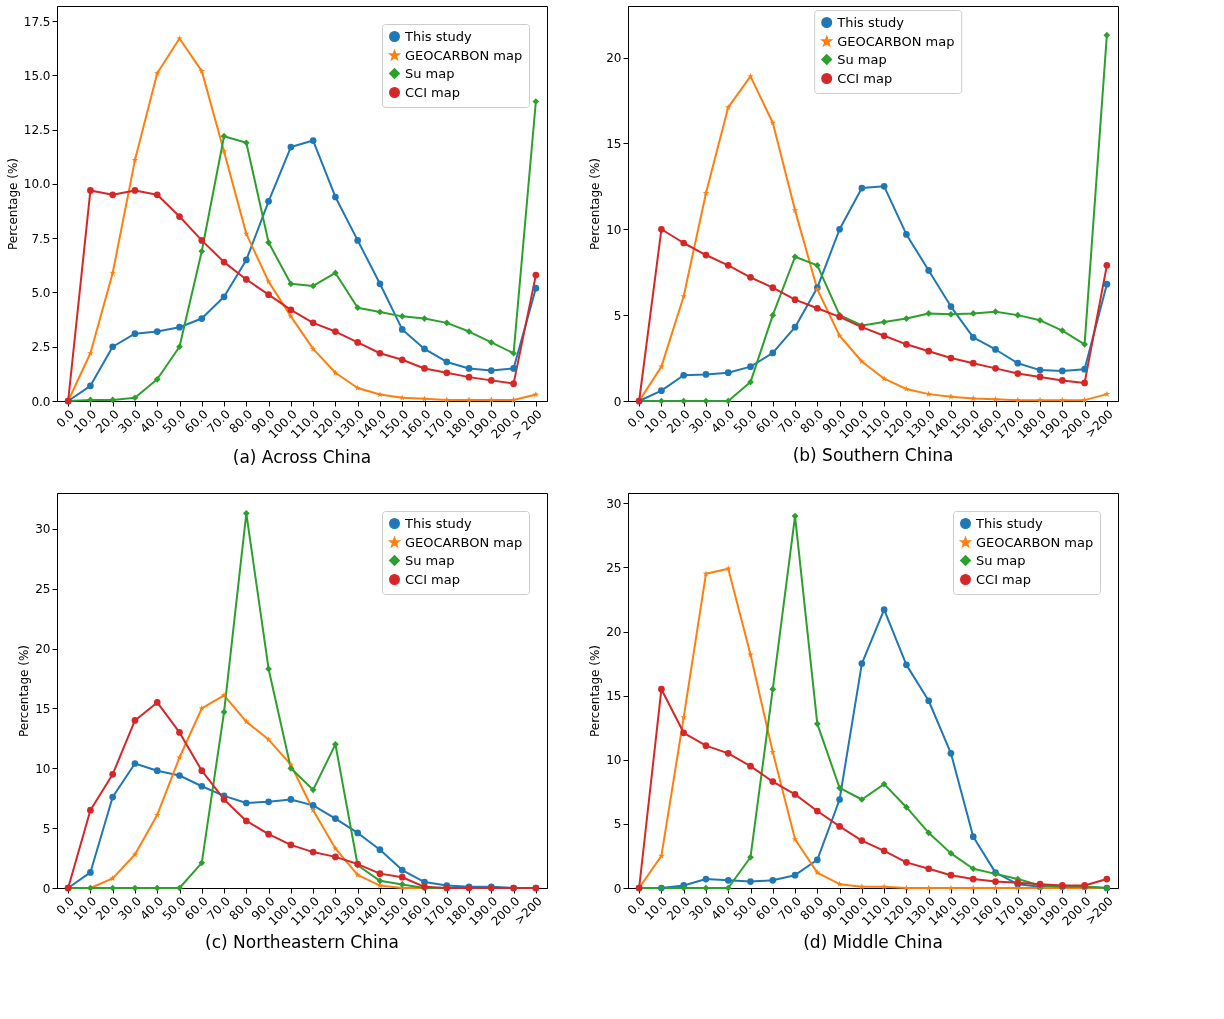  Describe the element at coordinates (873, 942) in the screenshot. I see `text: (d) Middle China` at that location.